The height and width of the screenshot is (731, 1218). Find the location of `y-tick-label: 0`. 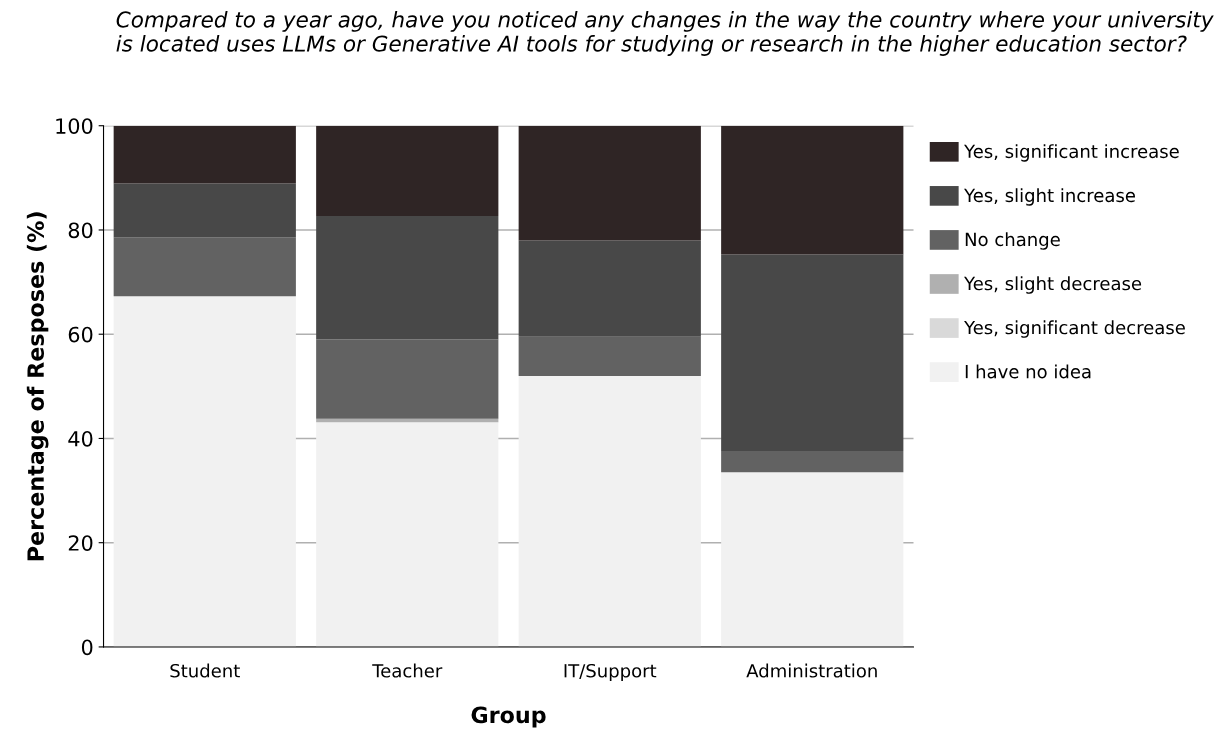

y-tick-label: 0 is located at coordinates (87, 647).